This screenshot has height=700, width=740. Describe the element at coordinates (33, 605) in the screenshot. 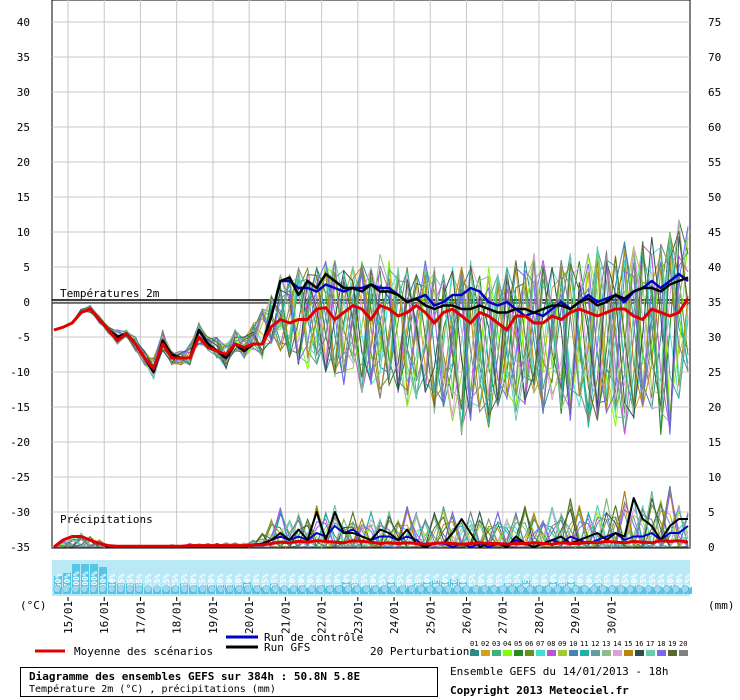

I see `left-unit-label: (°C)` at that location.